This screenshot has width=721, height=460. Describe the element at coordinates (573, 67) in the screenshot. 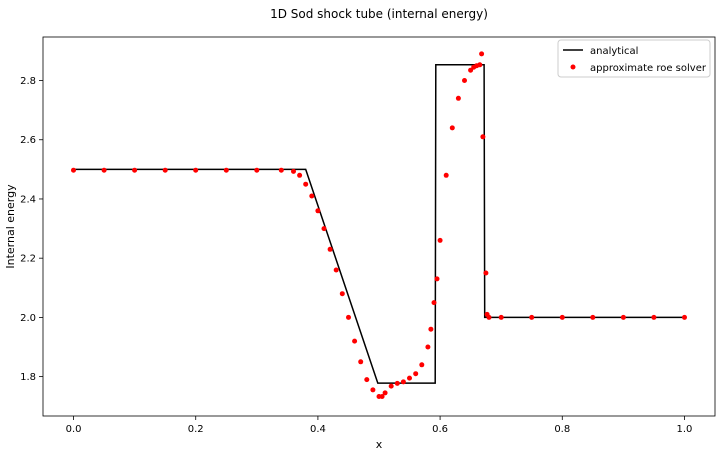

I see `legend-marker-roe` at that location.